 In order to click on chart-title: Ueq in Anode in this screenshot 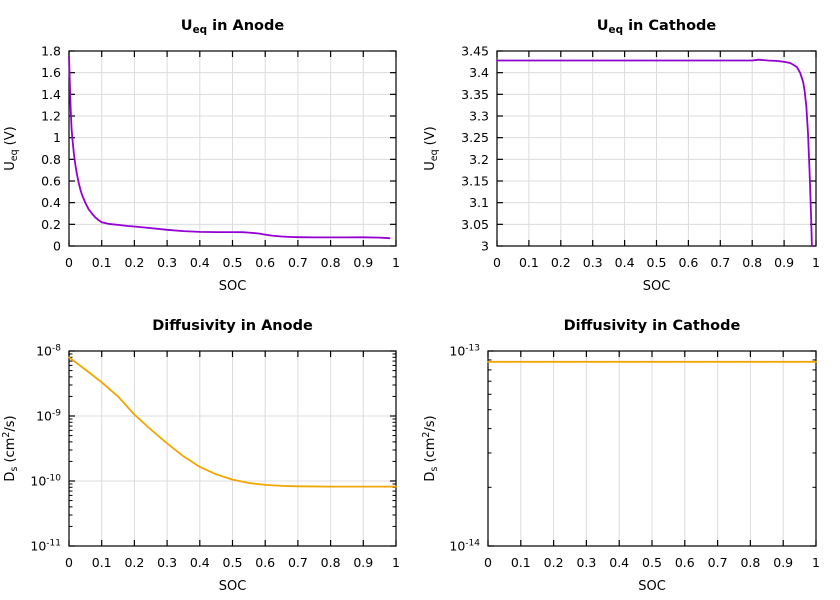, I will do `click(233, 27)`.